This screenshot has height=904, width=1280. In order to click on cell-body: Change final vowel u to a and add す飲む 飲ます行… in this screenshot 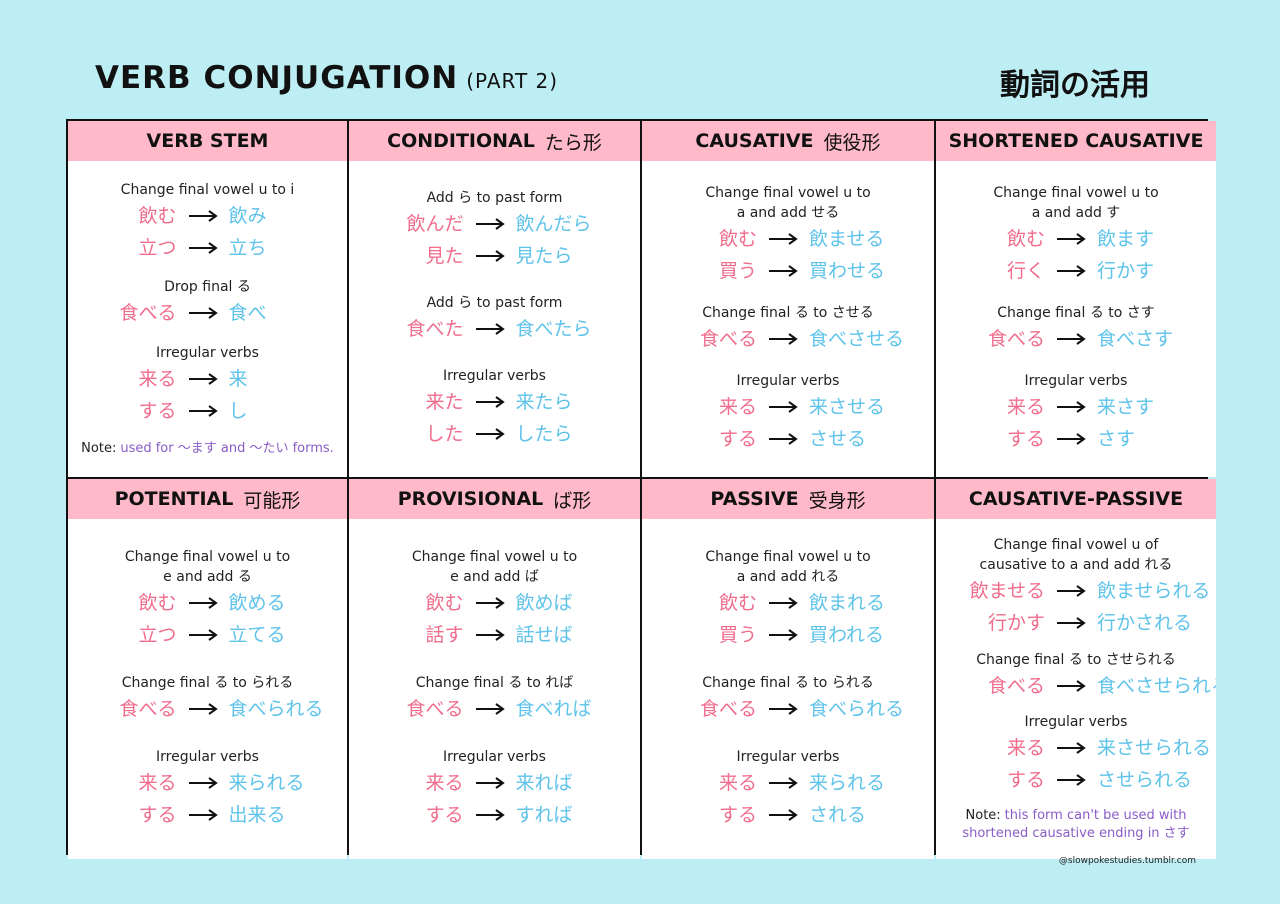, I will do `click(1076, 319)`.